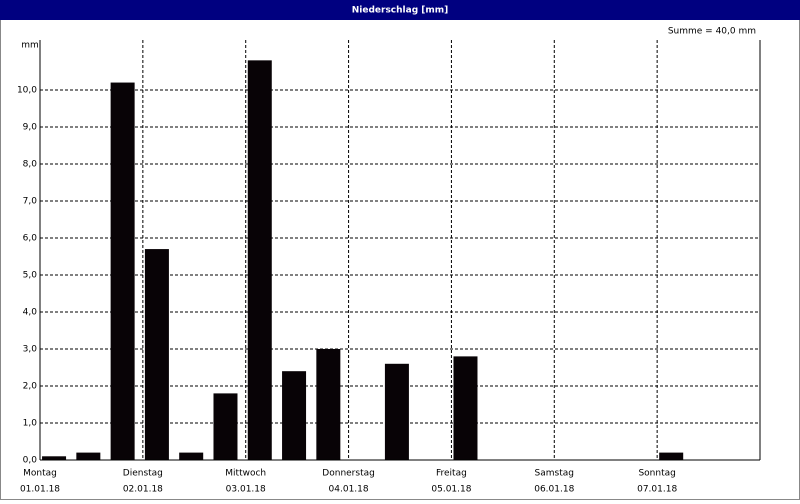 This screenshot has width=800, height=504. Describe the element at coordinates (451, 474) in the screenshot. I see `x-tick-label: Freitag` at that location.